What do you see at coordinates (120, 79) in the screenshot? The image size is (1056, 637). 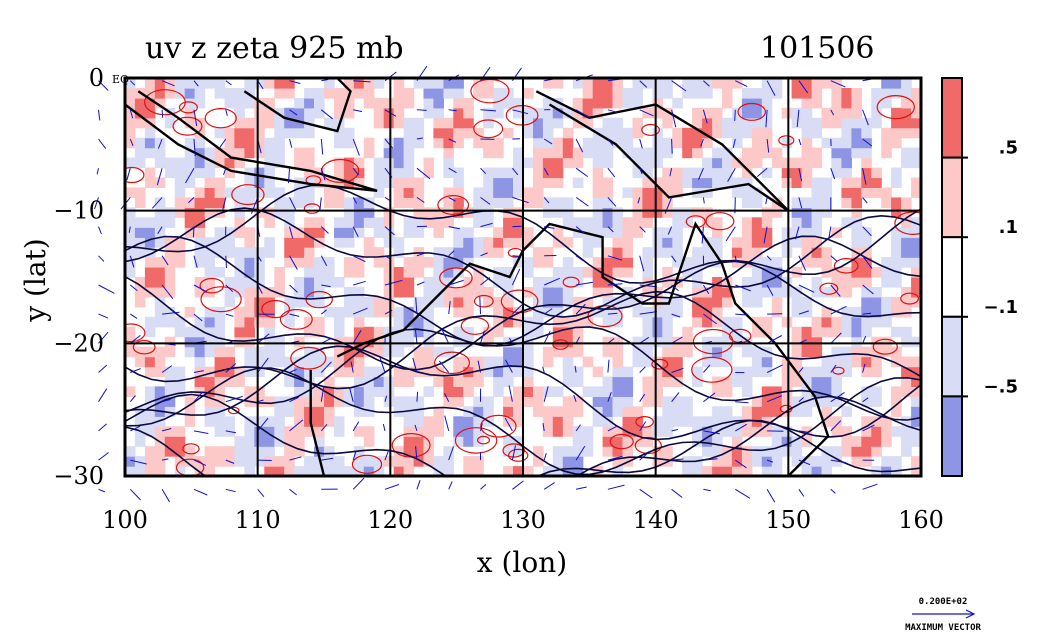 I see `y-top-suffix: EQ` at bounding box center [120, 79].